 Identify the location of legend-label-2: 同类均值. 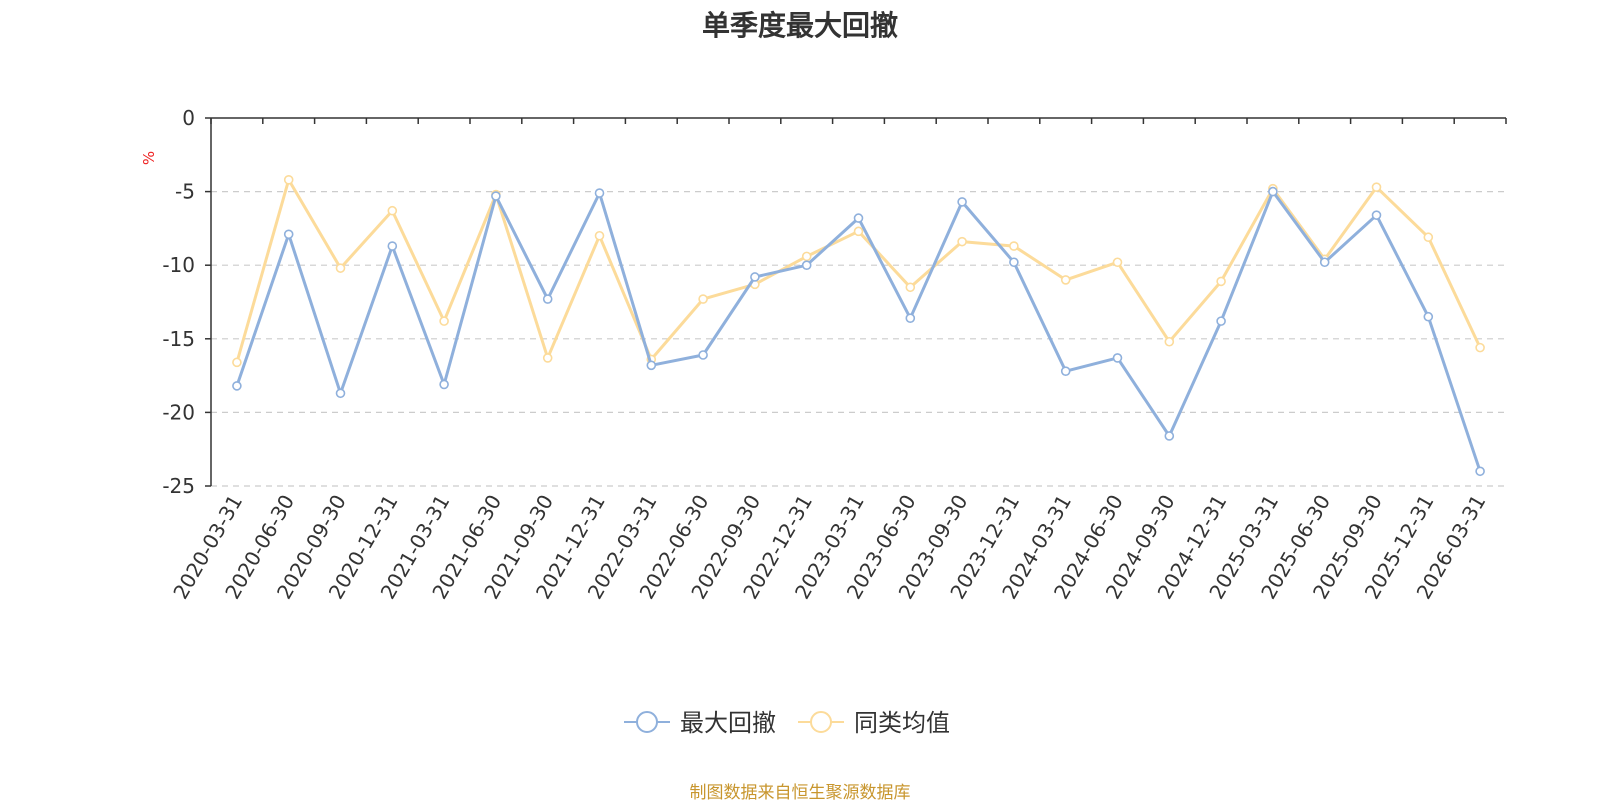
(902, 723).